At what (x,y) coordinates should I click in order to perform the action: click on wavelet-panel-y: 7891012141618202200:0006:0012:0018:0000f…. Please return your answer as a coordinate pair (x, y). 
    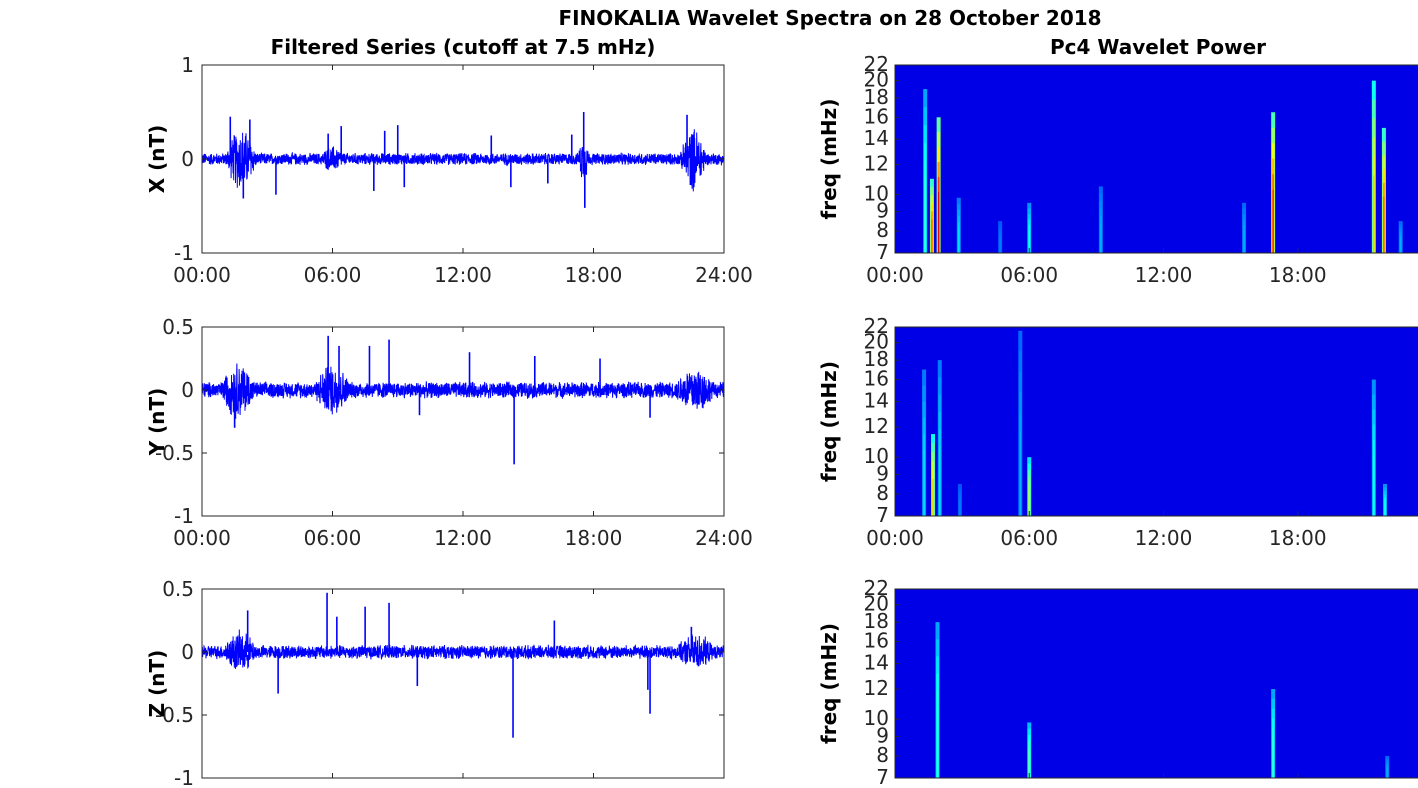
    Looking at the image, I should click on (1117, 432).